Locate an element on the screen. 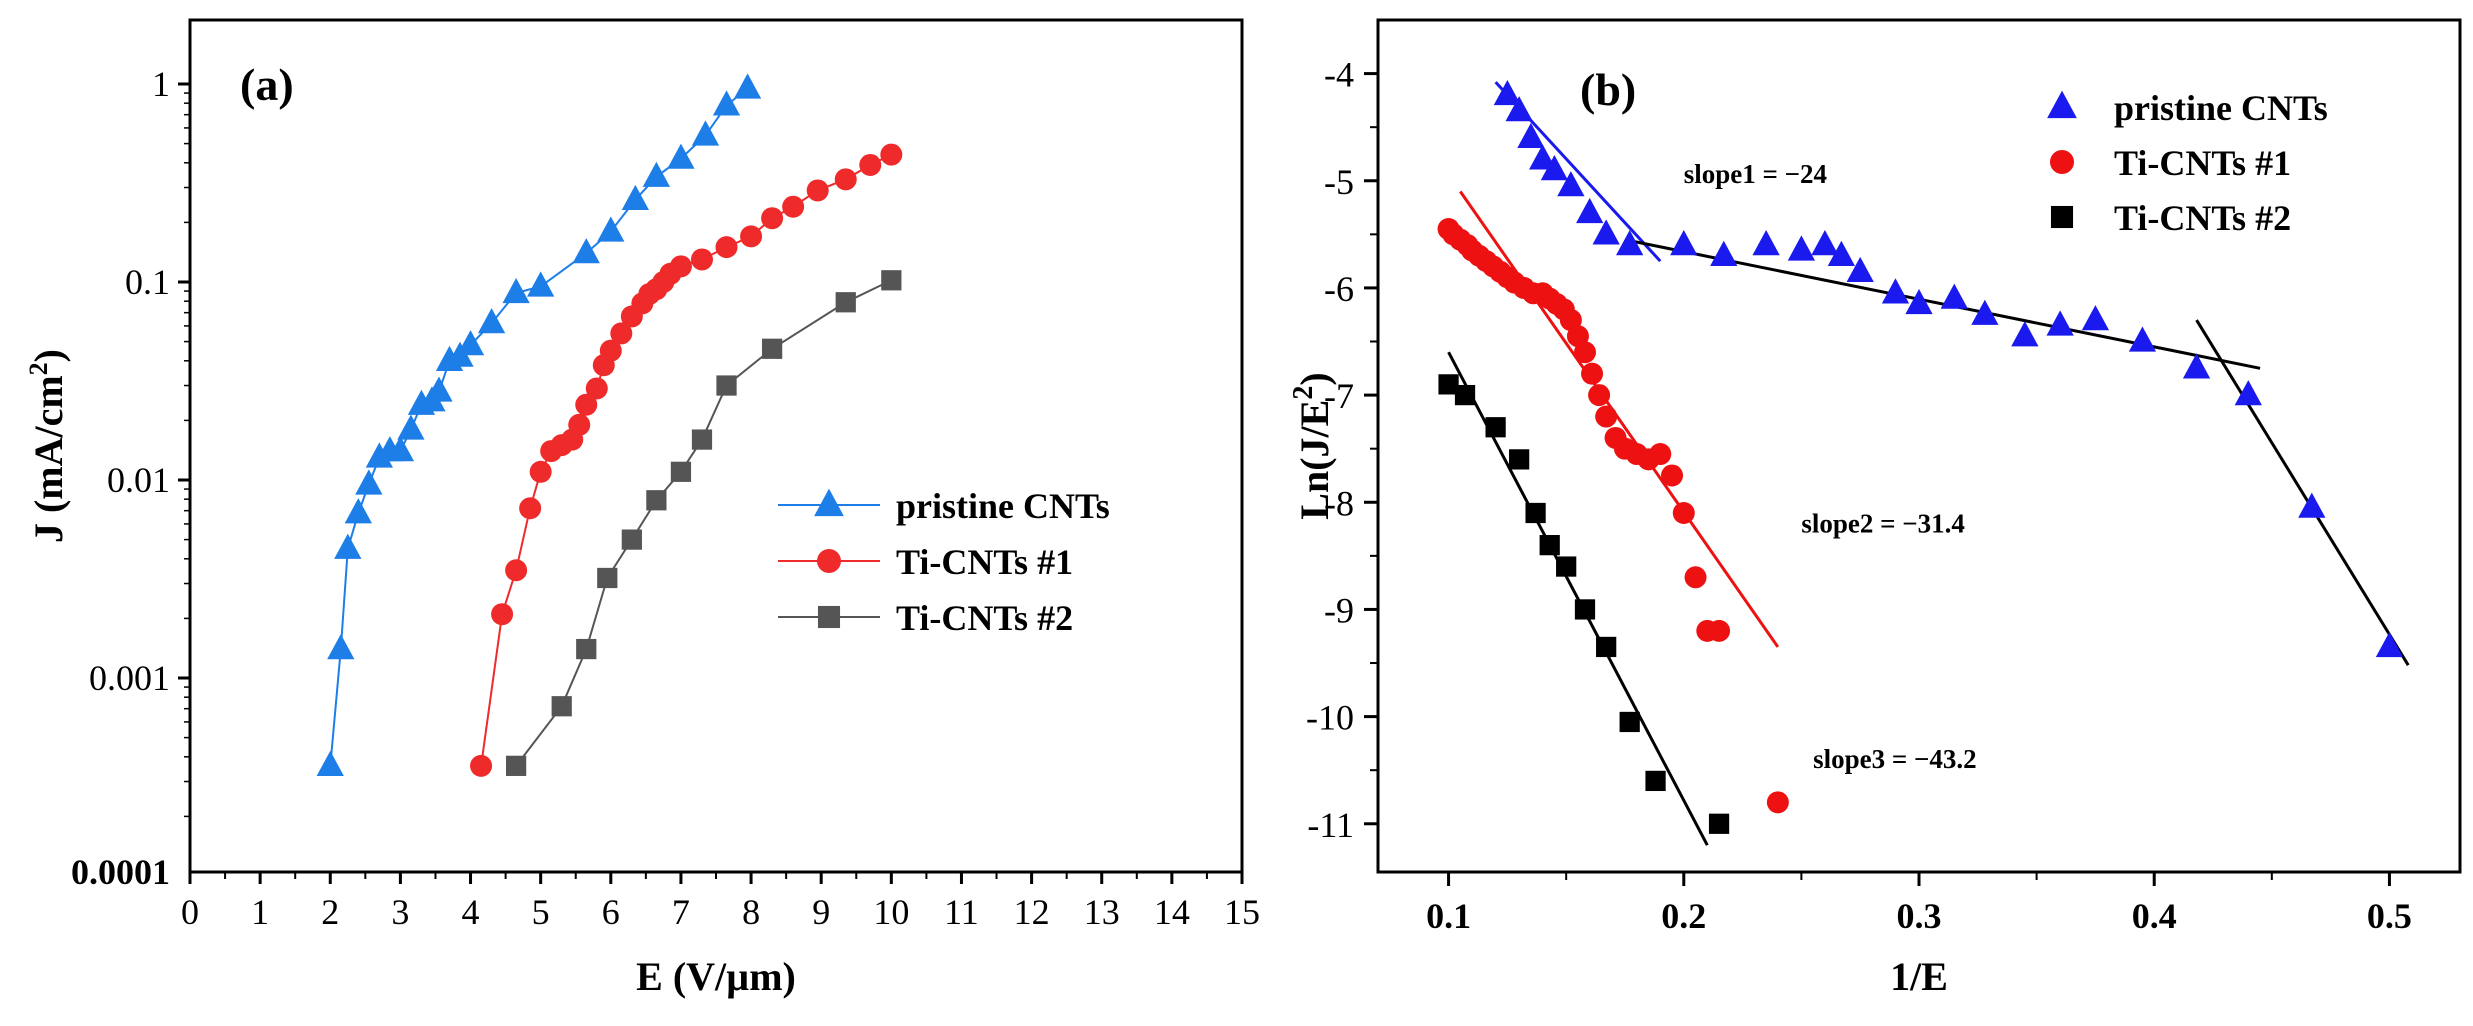 This screenshot has width=2473, height=1026. panel-a-x-tick-label: 10 is located at coordinates (891, 912).